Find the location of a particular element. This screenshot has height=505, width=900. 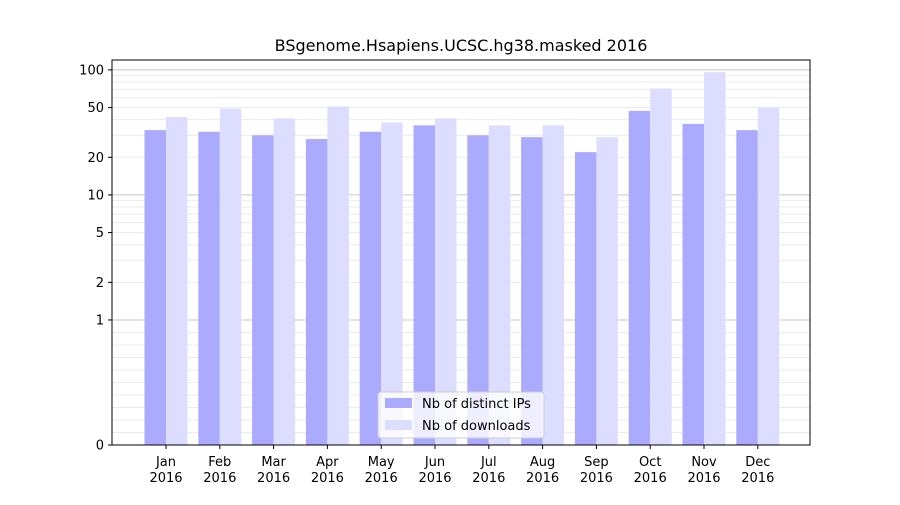

y-tick-label: 20 is located at coordinates (95, 158).